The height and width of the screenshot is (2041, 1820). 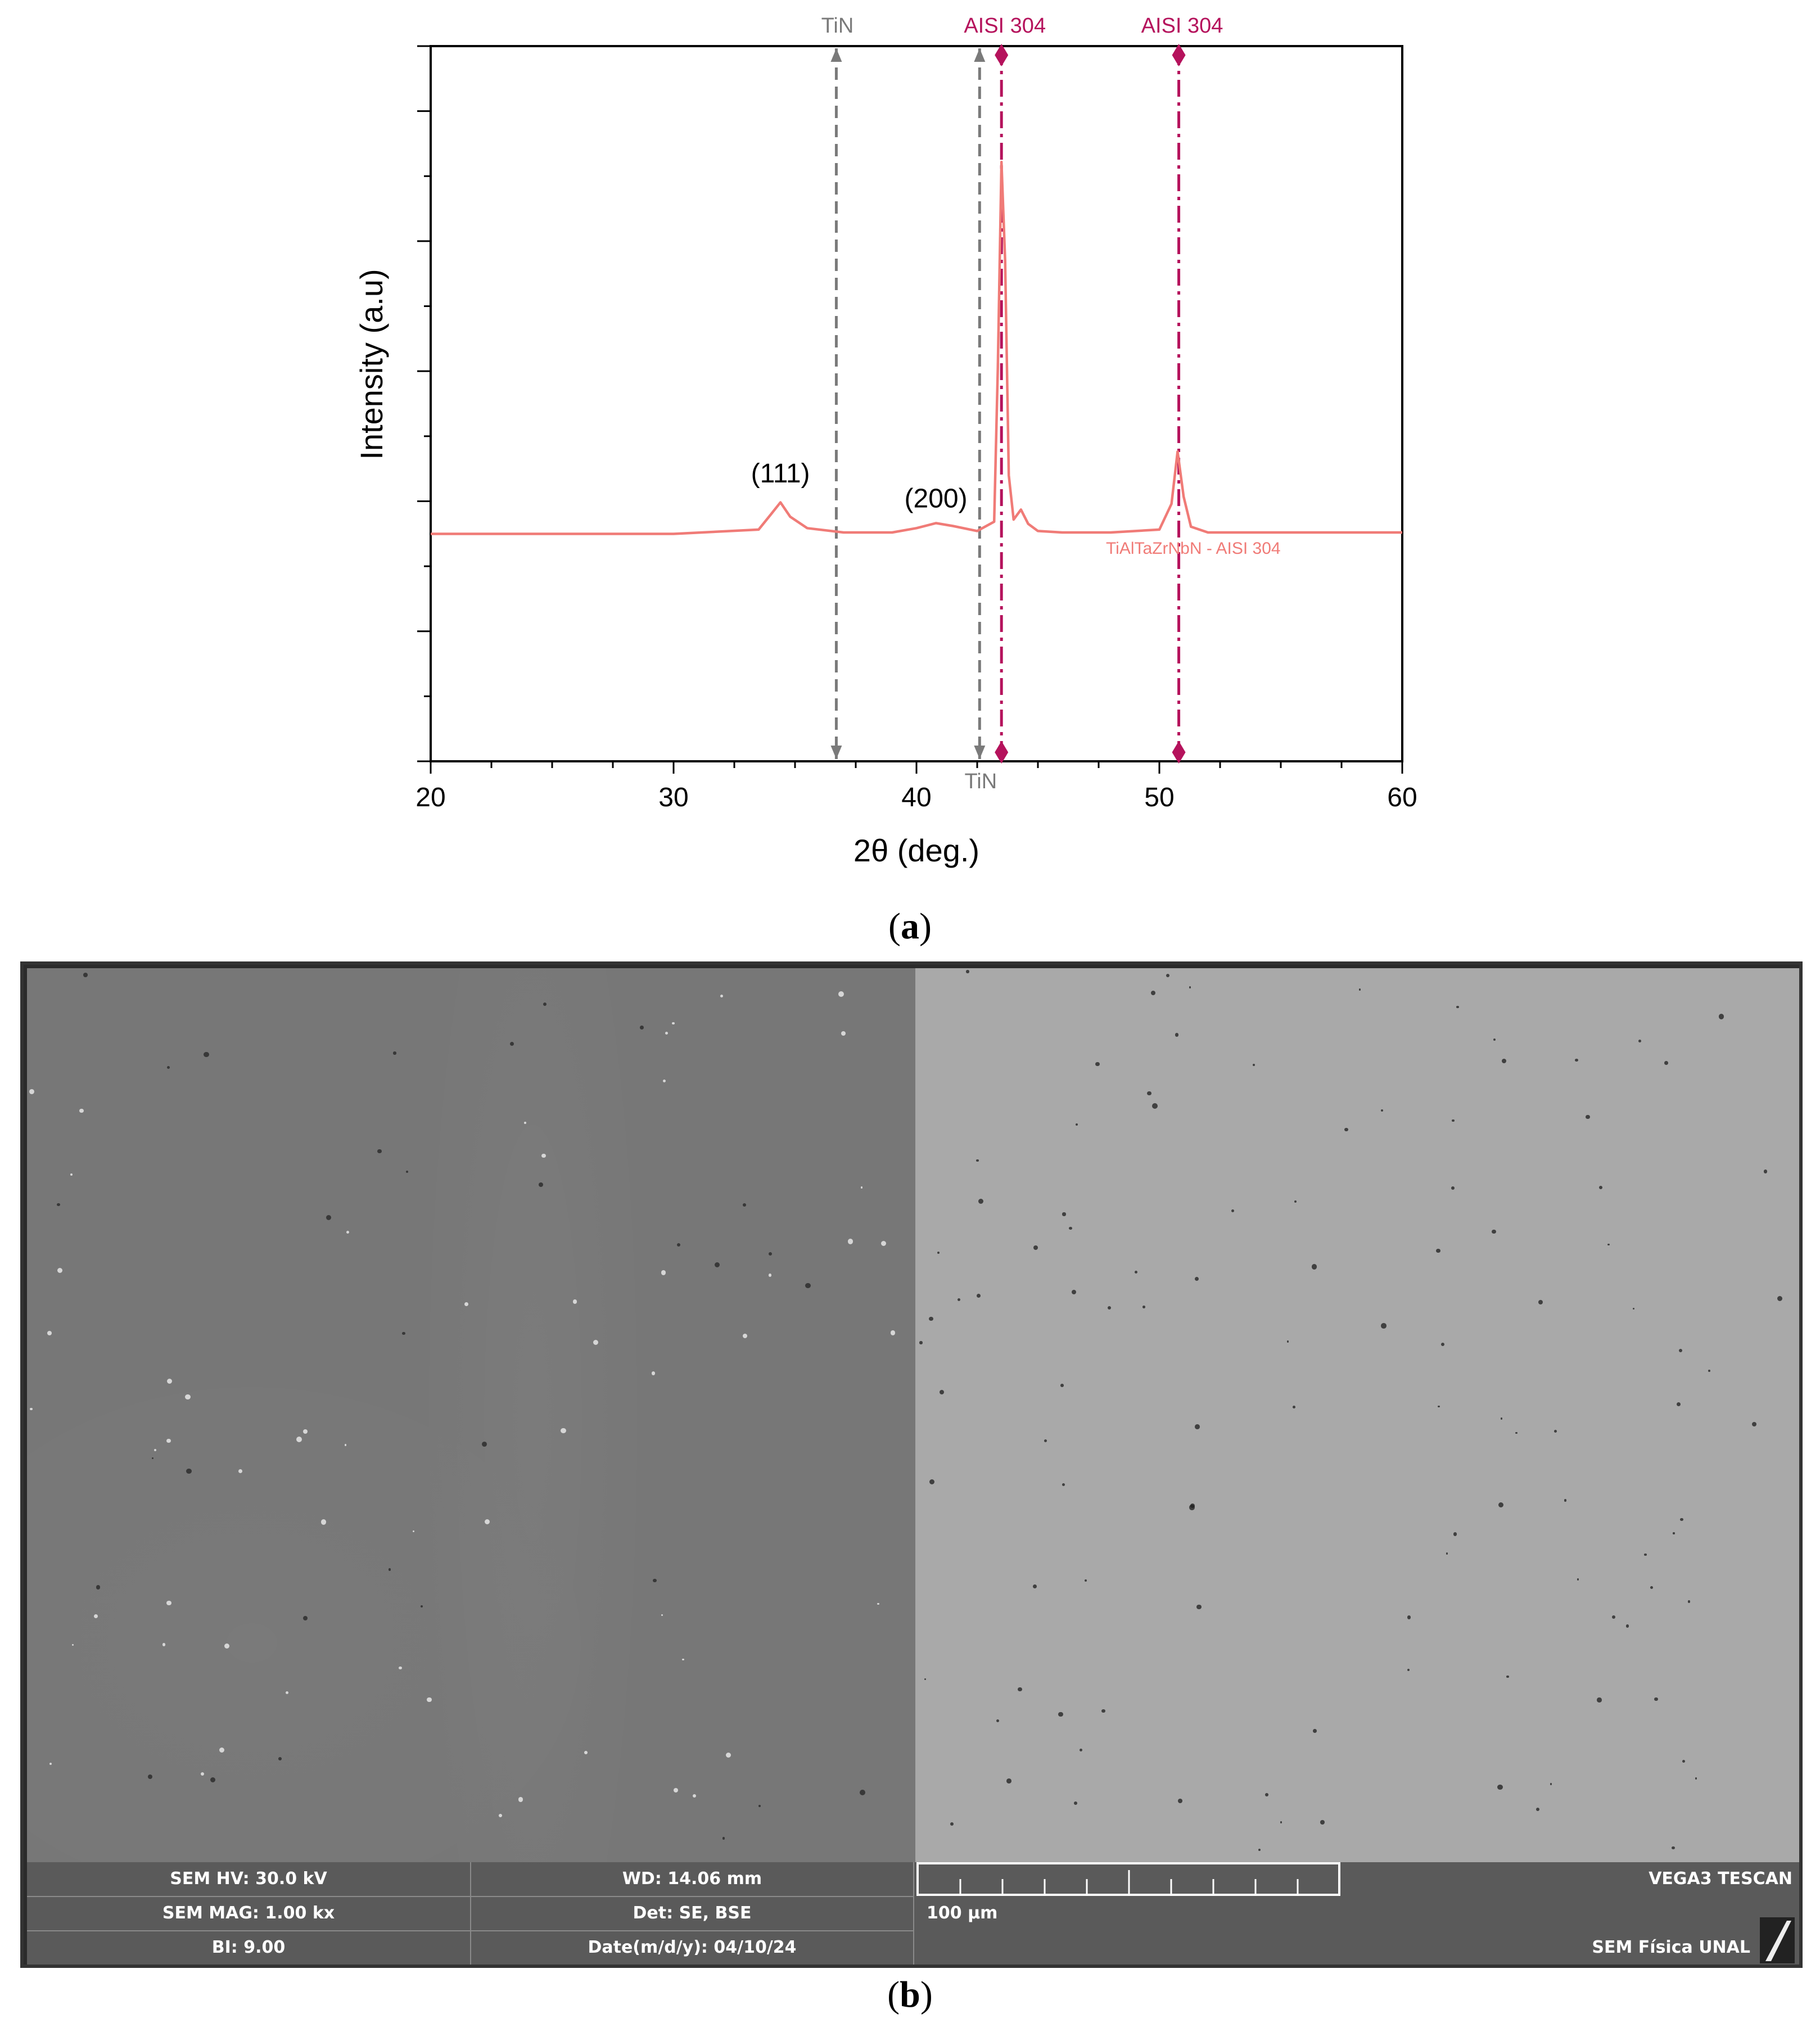 What do you see at coordinates (1128, 1879) in the screenshot?
I see `scale-bar` at bounding box center [1128, 1879].